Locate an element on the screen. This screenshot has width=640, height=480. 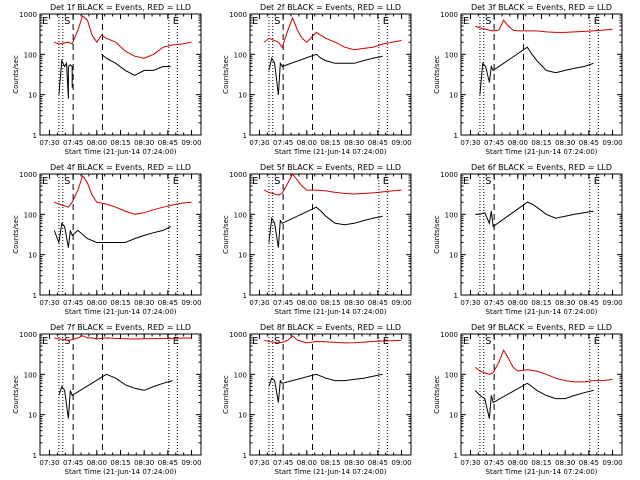
chart-title: Det 8f BLACK = Events, RED = LLD is located at coordinates (330, 327).